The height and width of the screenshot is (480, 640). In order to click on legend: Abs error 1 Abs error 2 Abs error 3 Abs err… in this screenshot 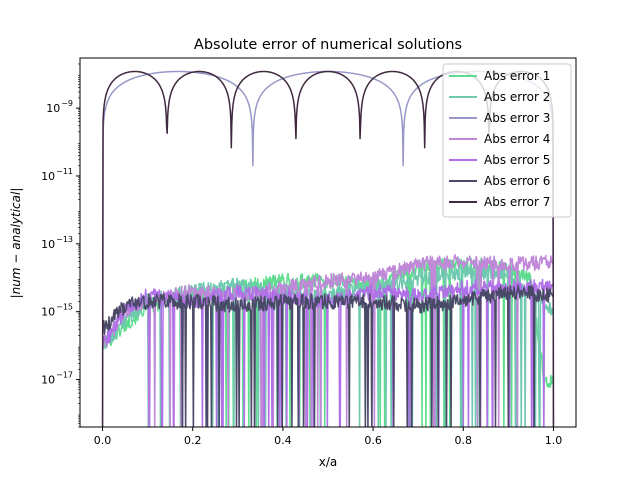, I will do `click(507, 140)`.